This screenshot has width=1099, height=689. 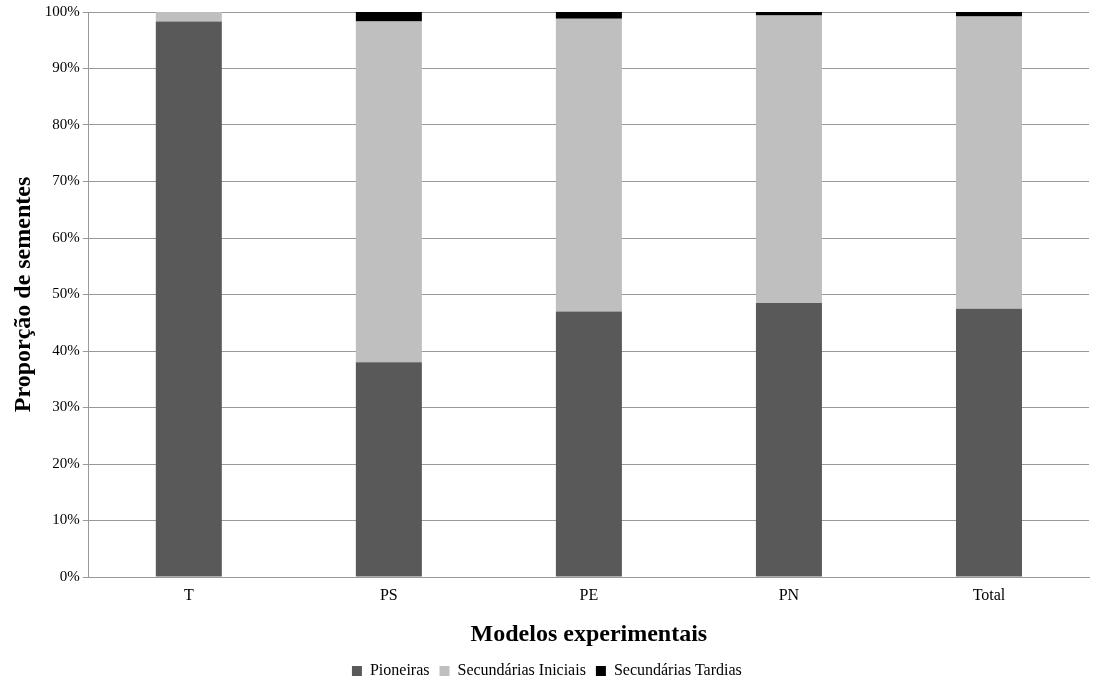 What do you see at coordinates (66, 236) in the screenshot?
I see `y-tick-label: 60%` at bounding box center [66, 236].